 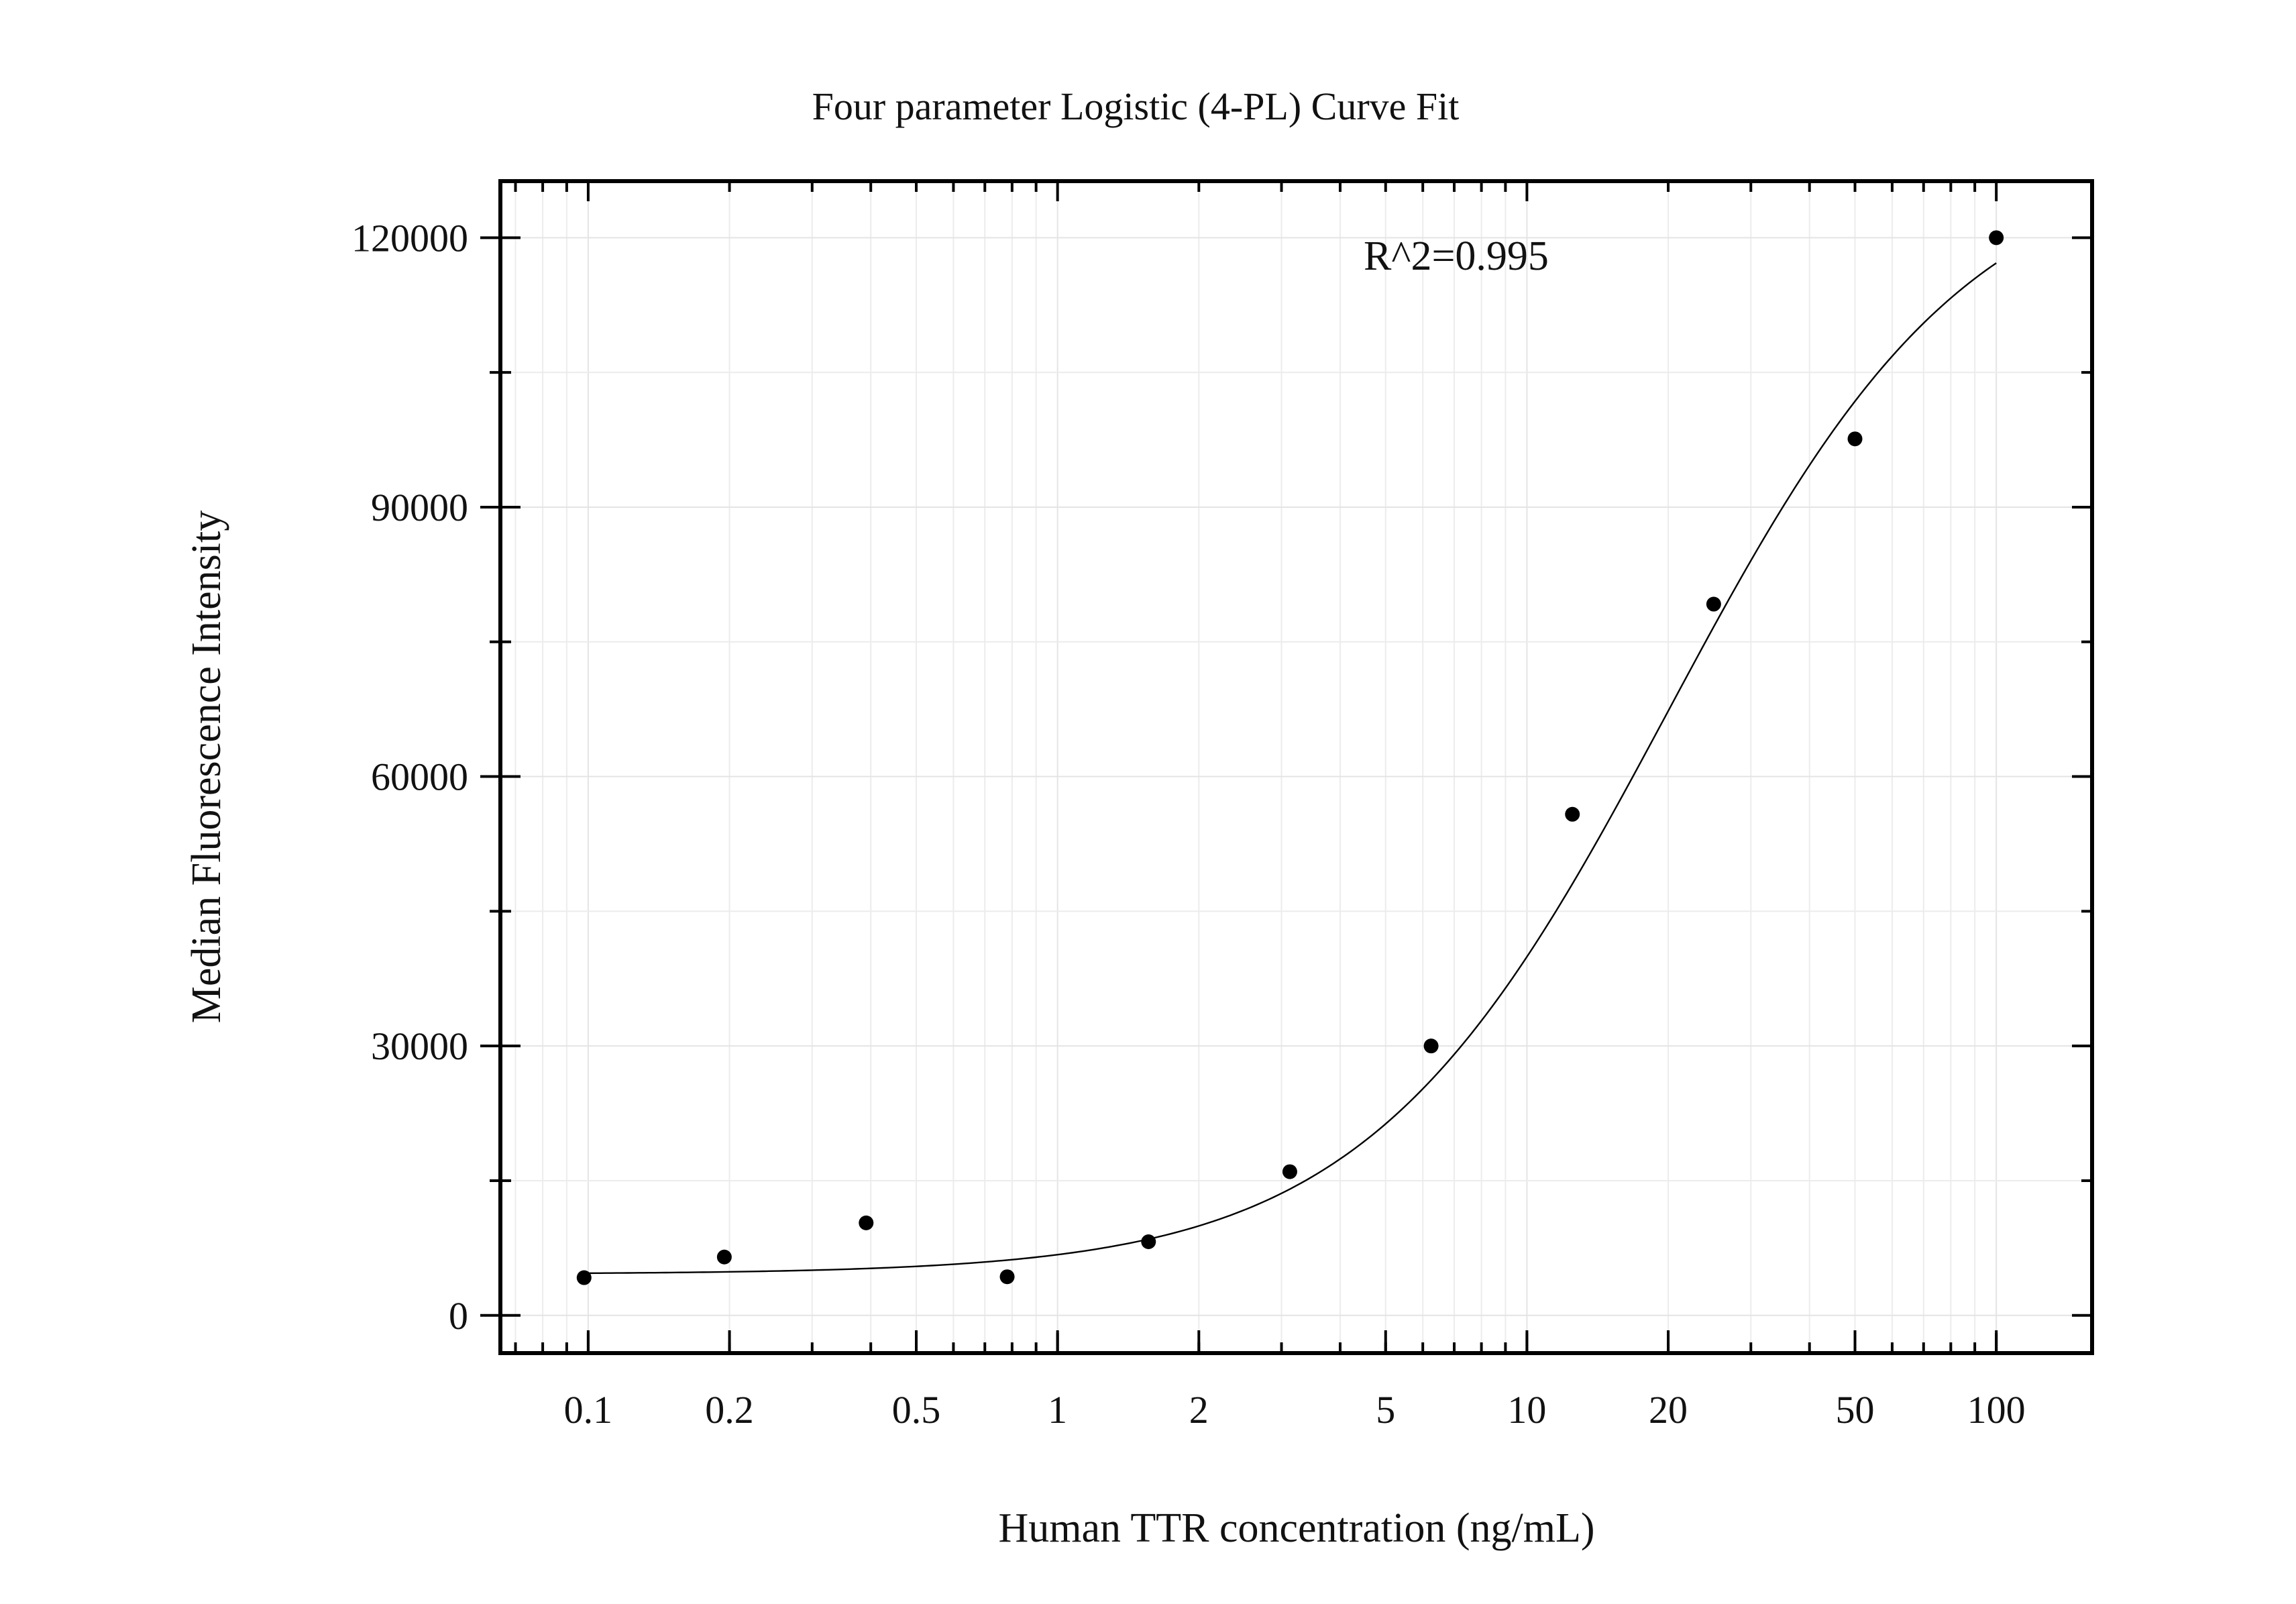 I want to click on y-tick-label: 30000, so click(x=419, y=1046).